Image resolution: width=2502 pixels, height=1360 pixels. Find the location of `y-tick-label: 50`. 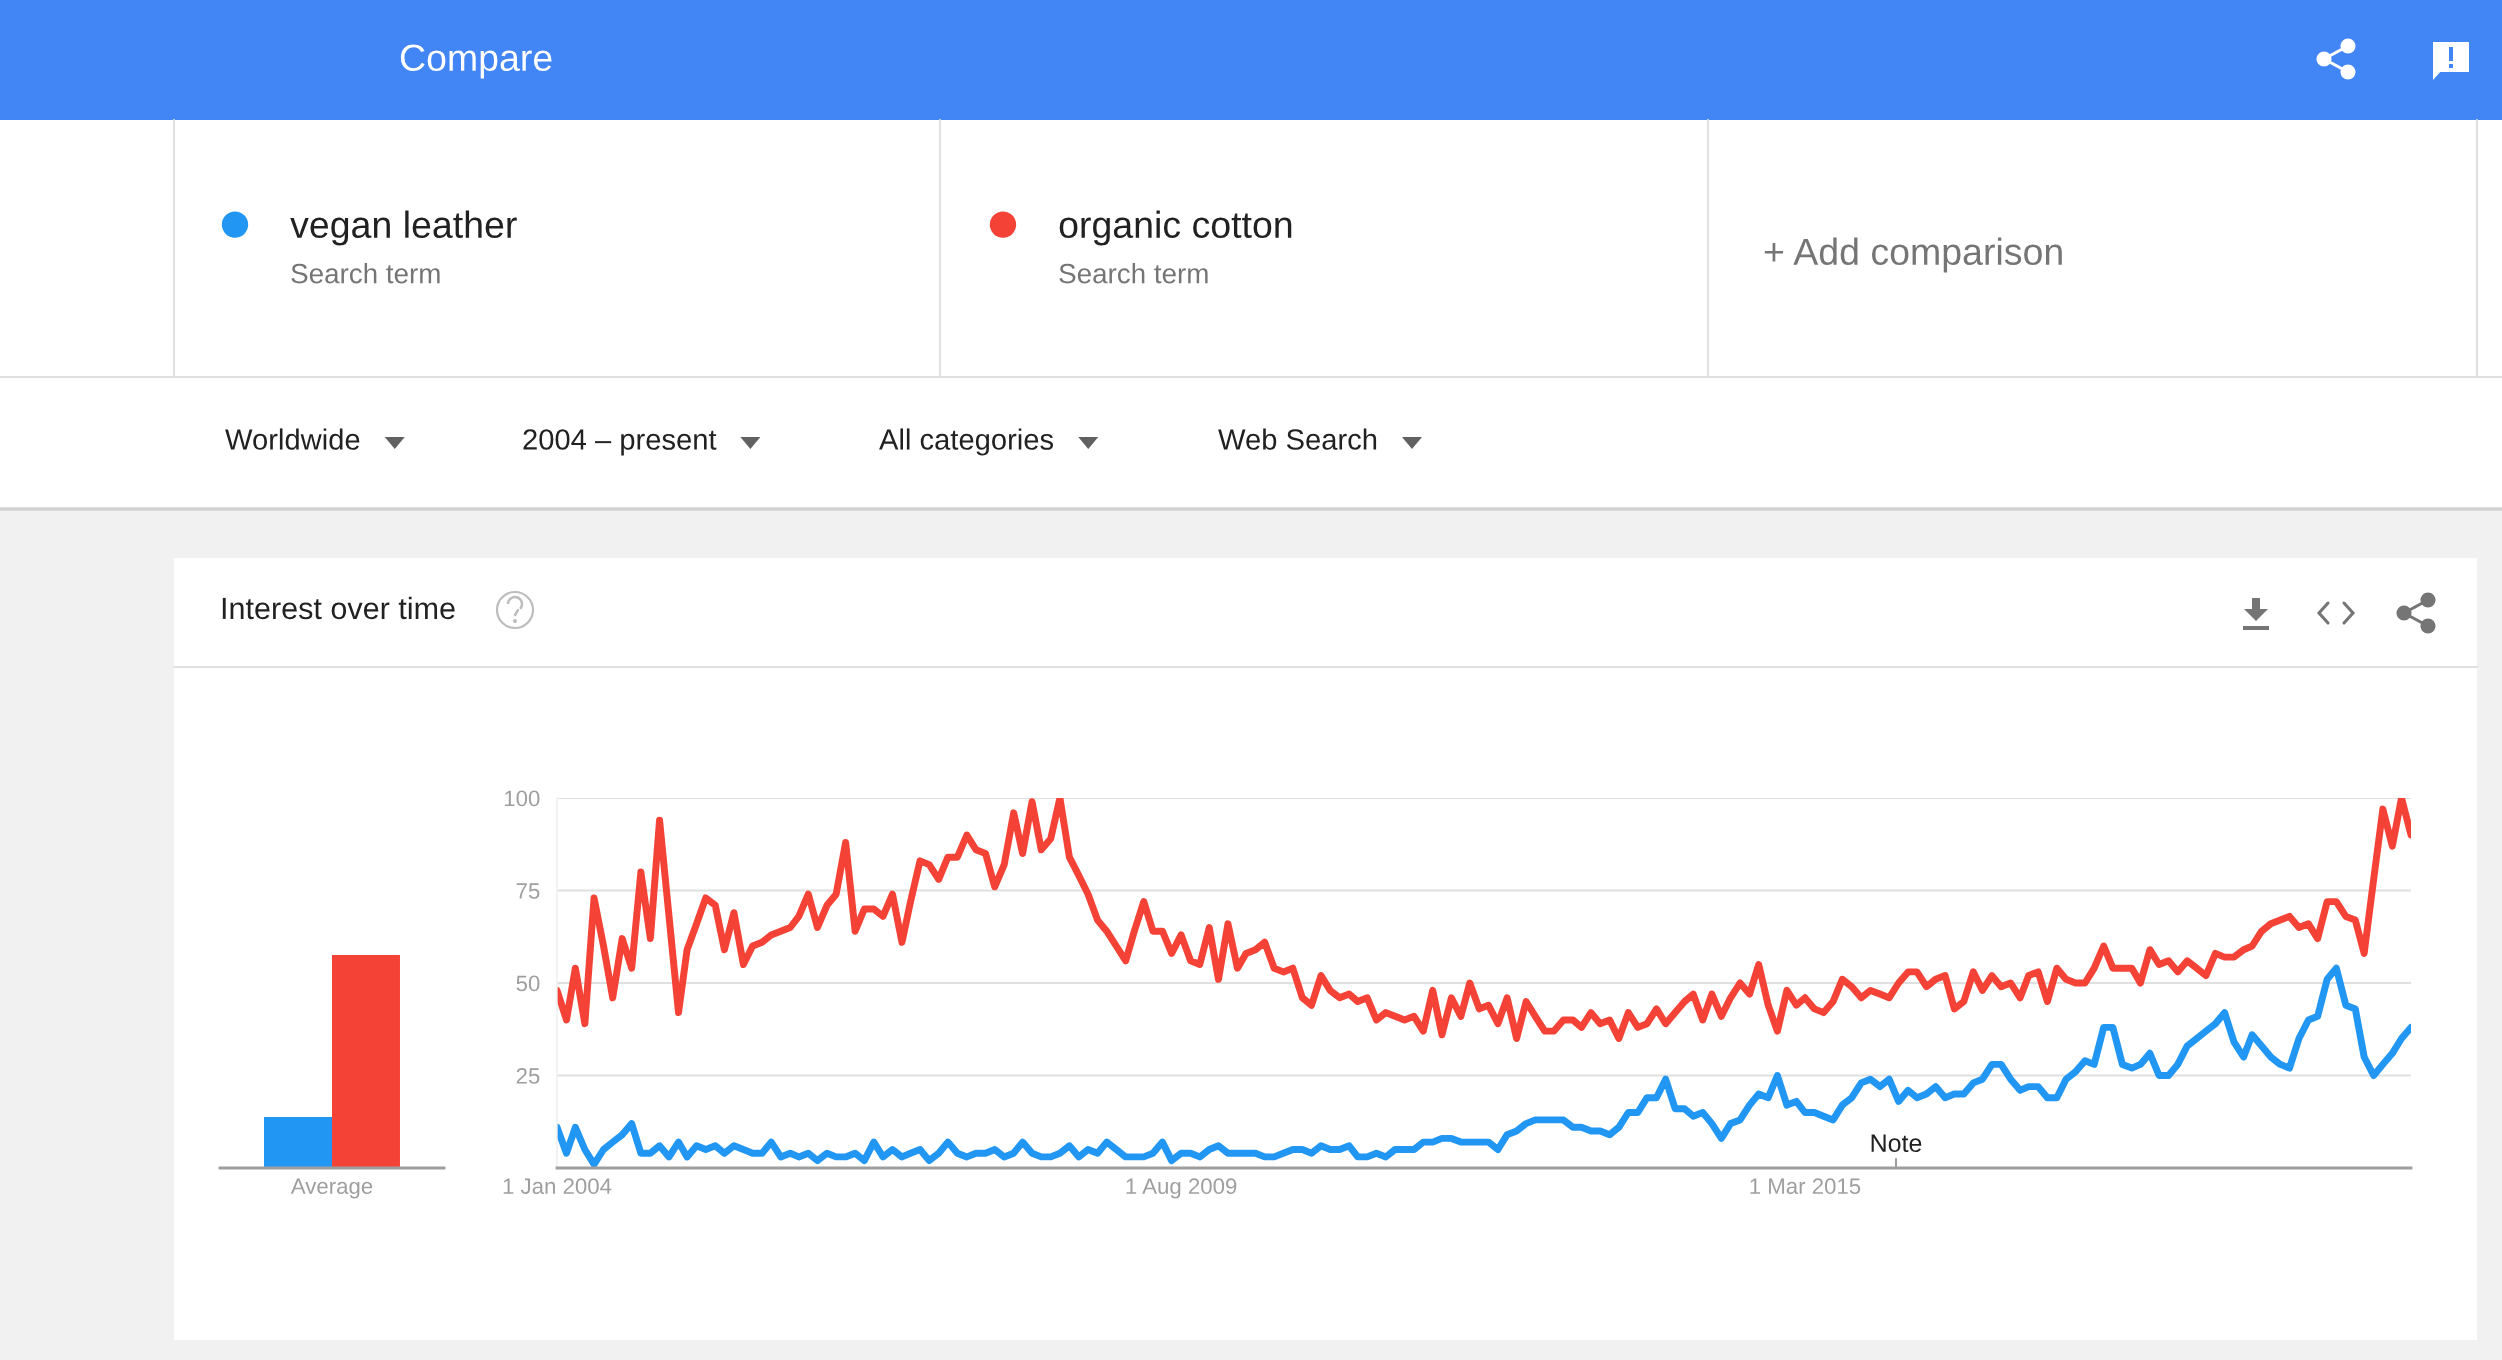

y-tick-label: 50 is located at coordinates (528, 983).